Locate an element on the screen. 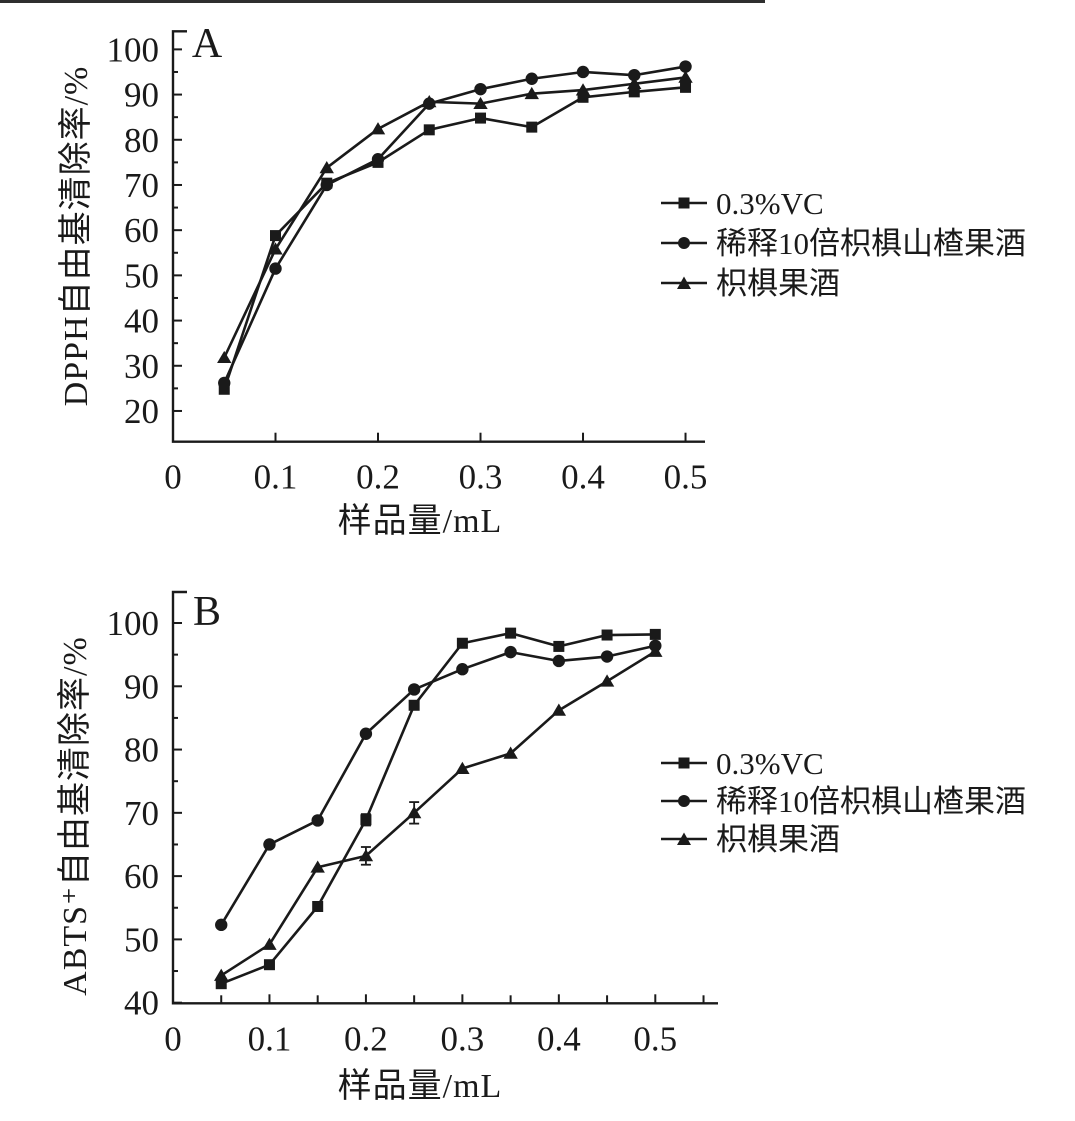 This screenshot has width=1075, height=1121. panel-a-y-axis-title: DPPH自由基清除率/% is located at coordinates (76, 236).